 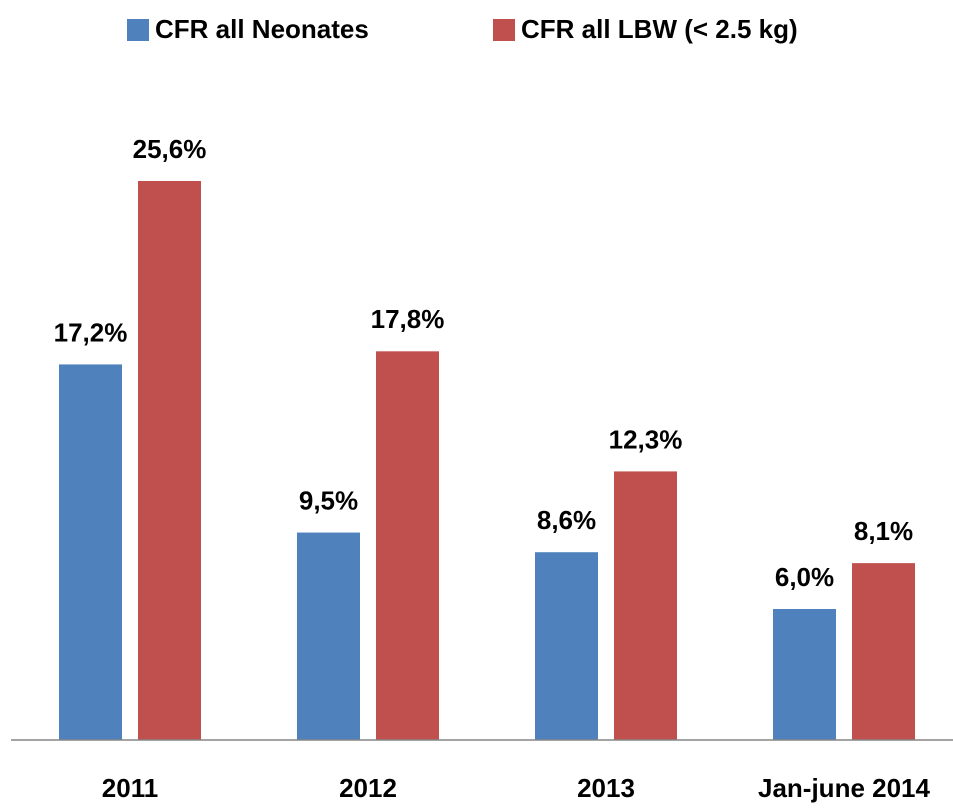 I want to click on legend-label: CFR all LBW (< 2.5 kg), so click(x=659, y=29).